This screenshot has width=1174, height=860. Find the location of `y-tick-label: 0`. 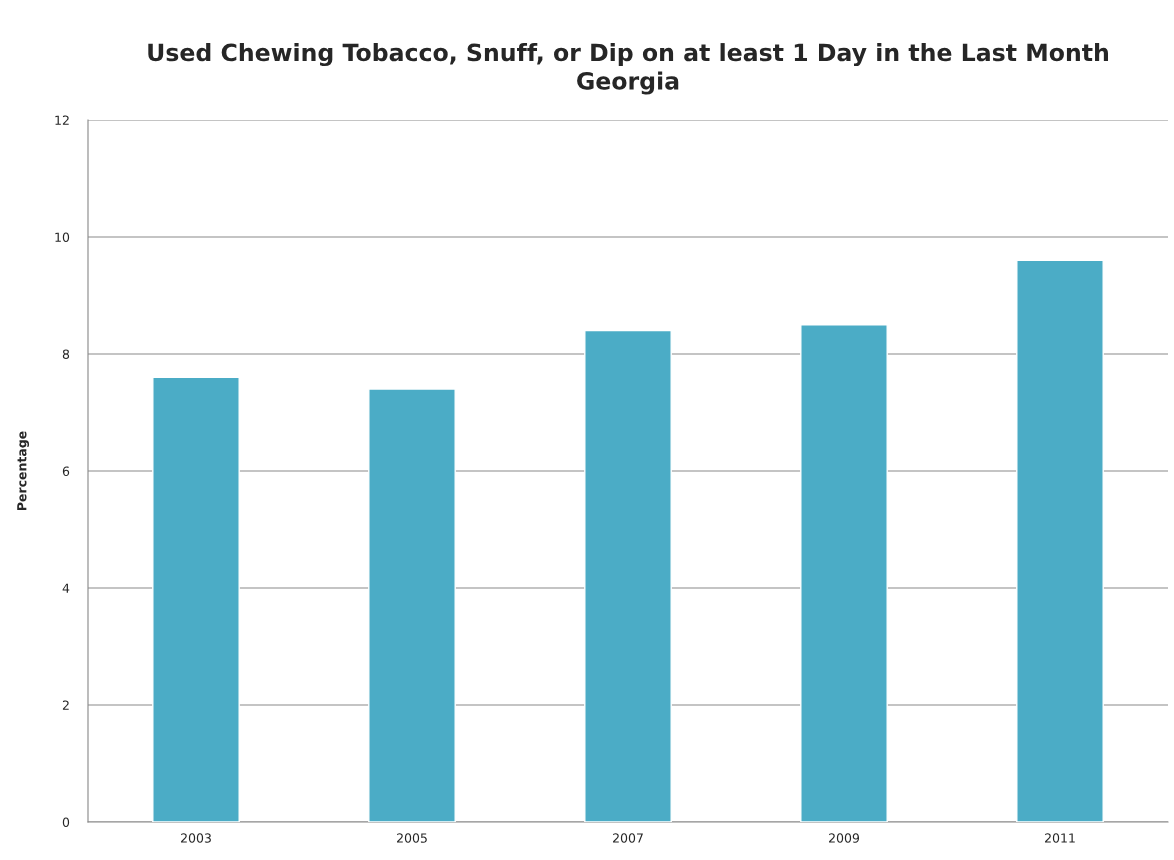

y-tick-label: 0 is located at coordinates (66, 822).